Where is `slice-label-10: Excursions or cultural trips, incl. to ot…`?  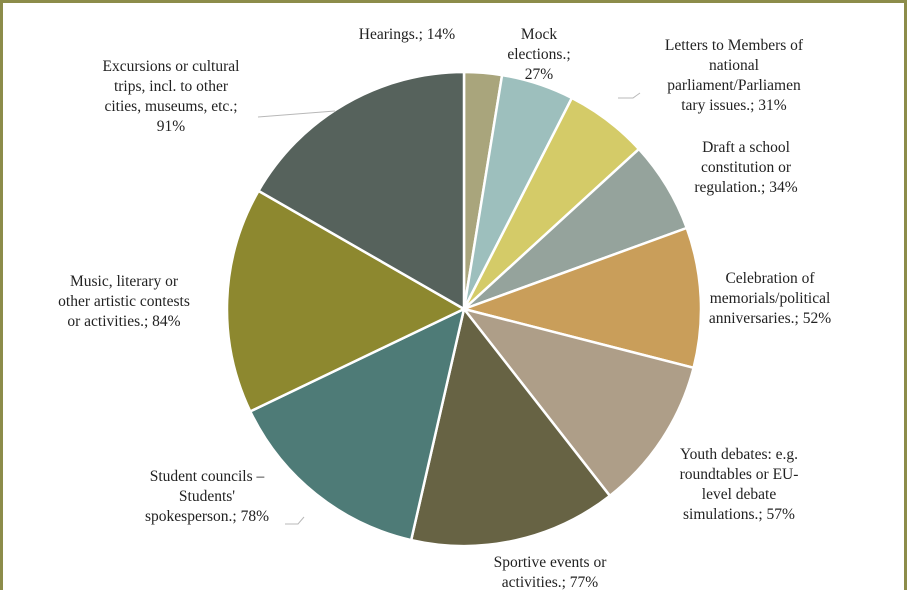
slice-label-10: Excursions or cultural trips, incl. to ot… is located at coordinates (171, 96).